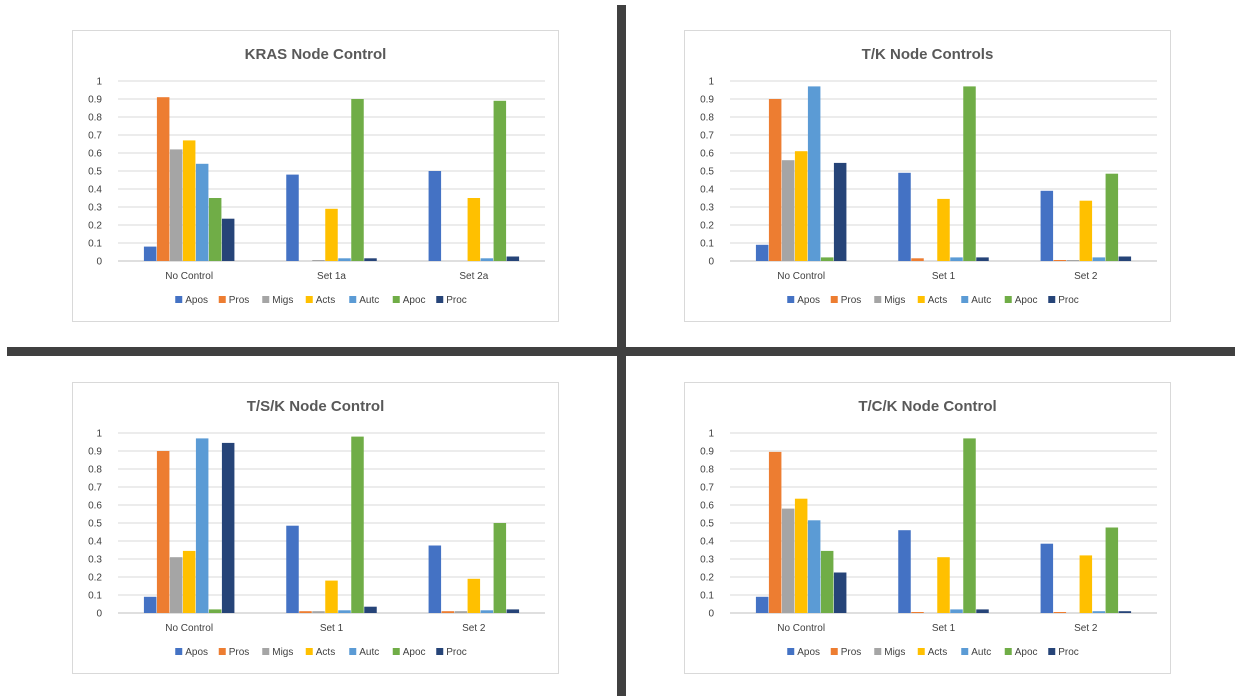 The height and width of the screenshot is (696, 1235). Describe the element at coordinates (707, 208) in the screenshot. I see `y-tick-label: 0.3` at that location.